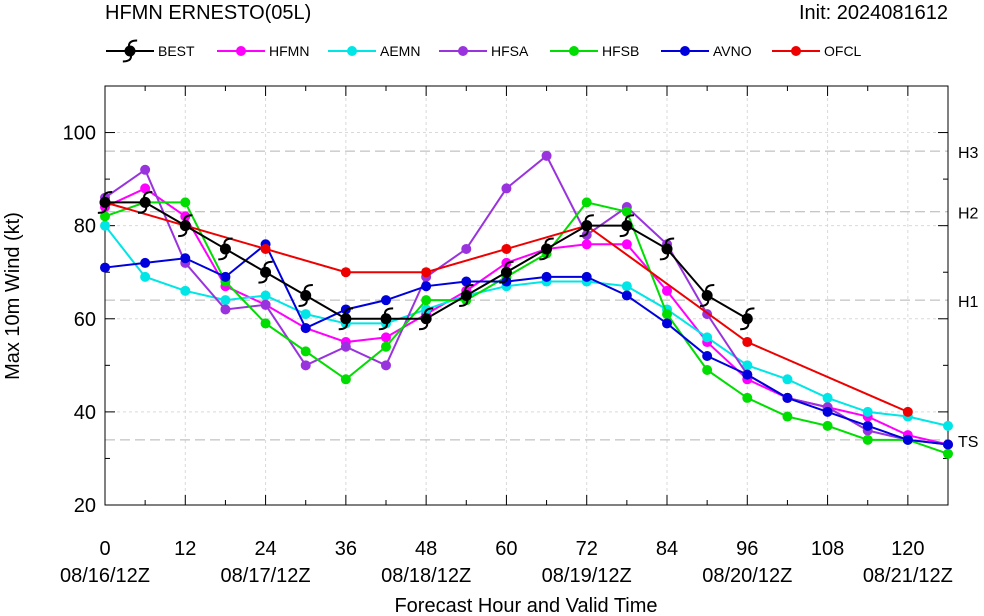 This screenshot has width=984, height=616. What do you see at coordinates (85, 506) in the screenshot?
I see `y-tick-label-20: 20` at bounding box center [85, 506].